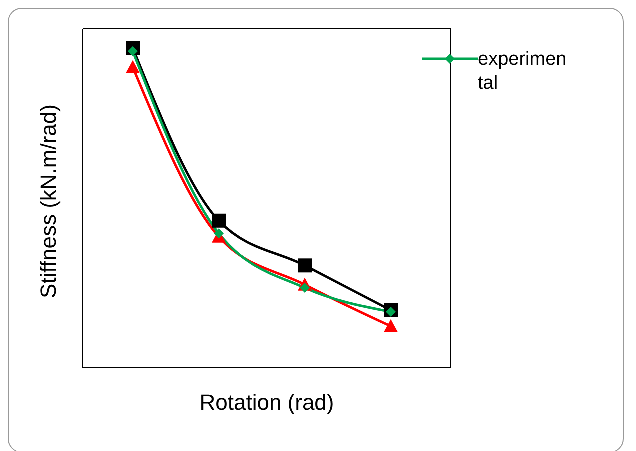 The height and width of the screenshot is (451, 636). What do you see at coordinates (267, 402) in the screenshot?
I see `x-axis-title: Rotation (rad)` at bounding box center [267, 402].